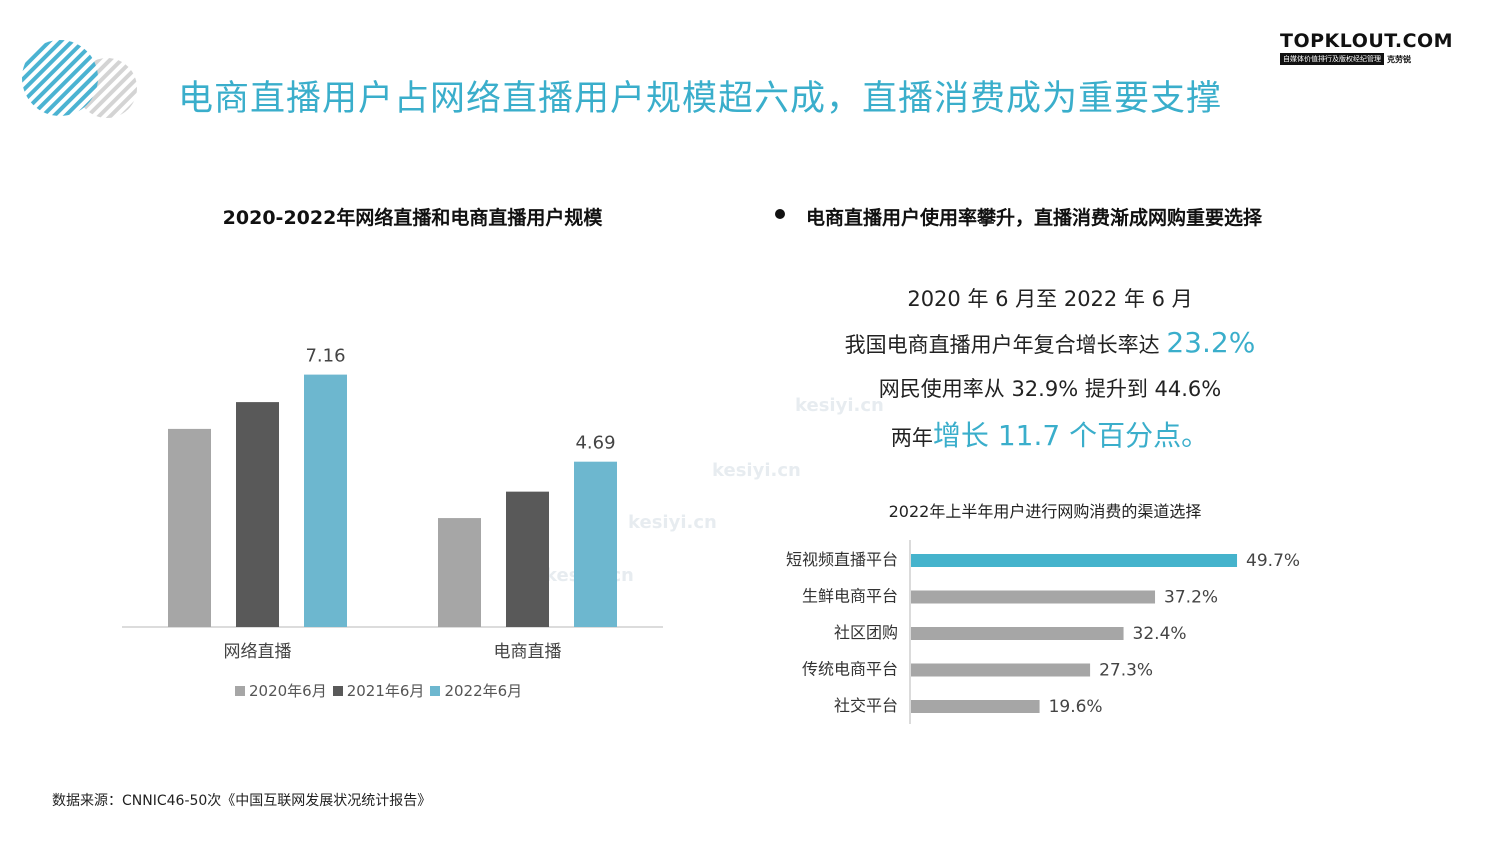 Image resolution: width=1500 pixels, height=844 pixels. What do you see at coordinates (595, 443) in the screenshot?
I see `data-label: 4.69` at bounding box center [595, 443].